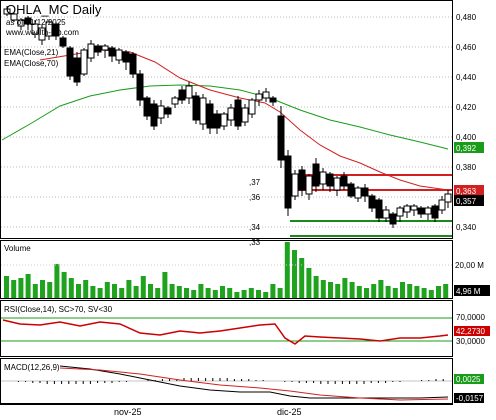 Image resolution: width=496 pixels, height=420 pixels. Describe the element at coordinates (466, 47) in the screenshot. I see `price-tick-label: 0,460` at that location.